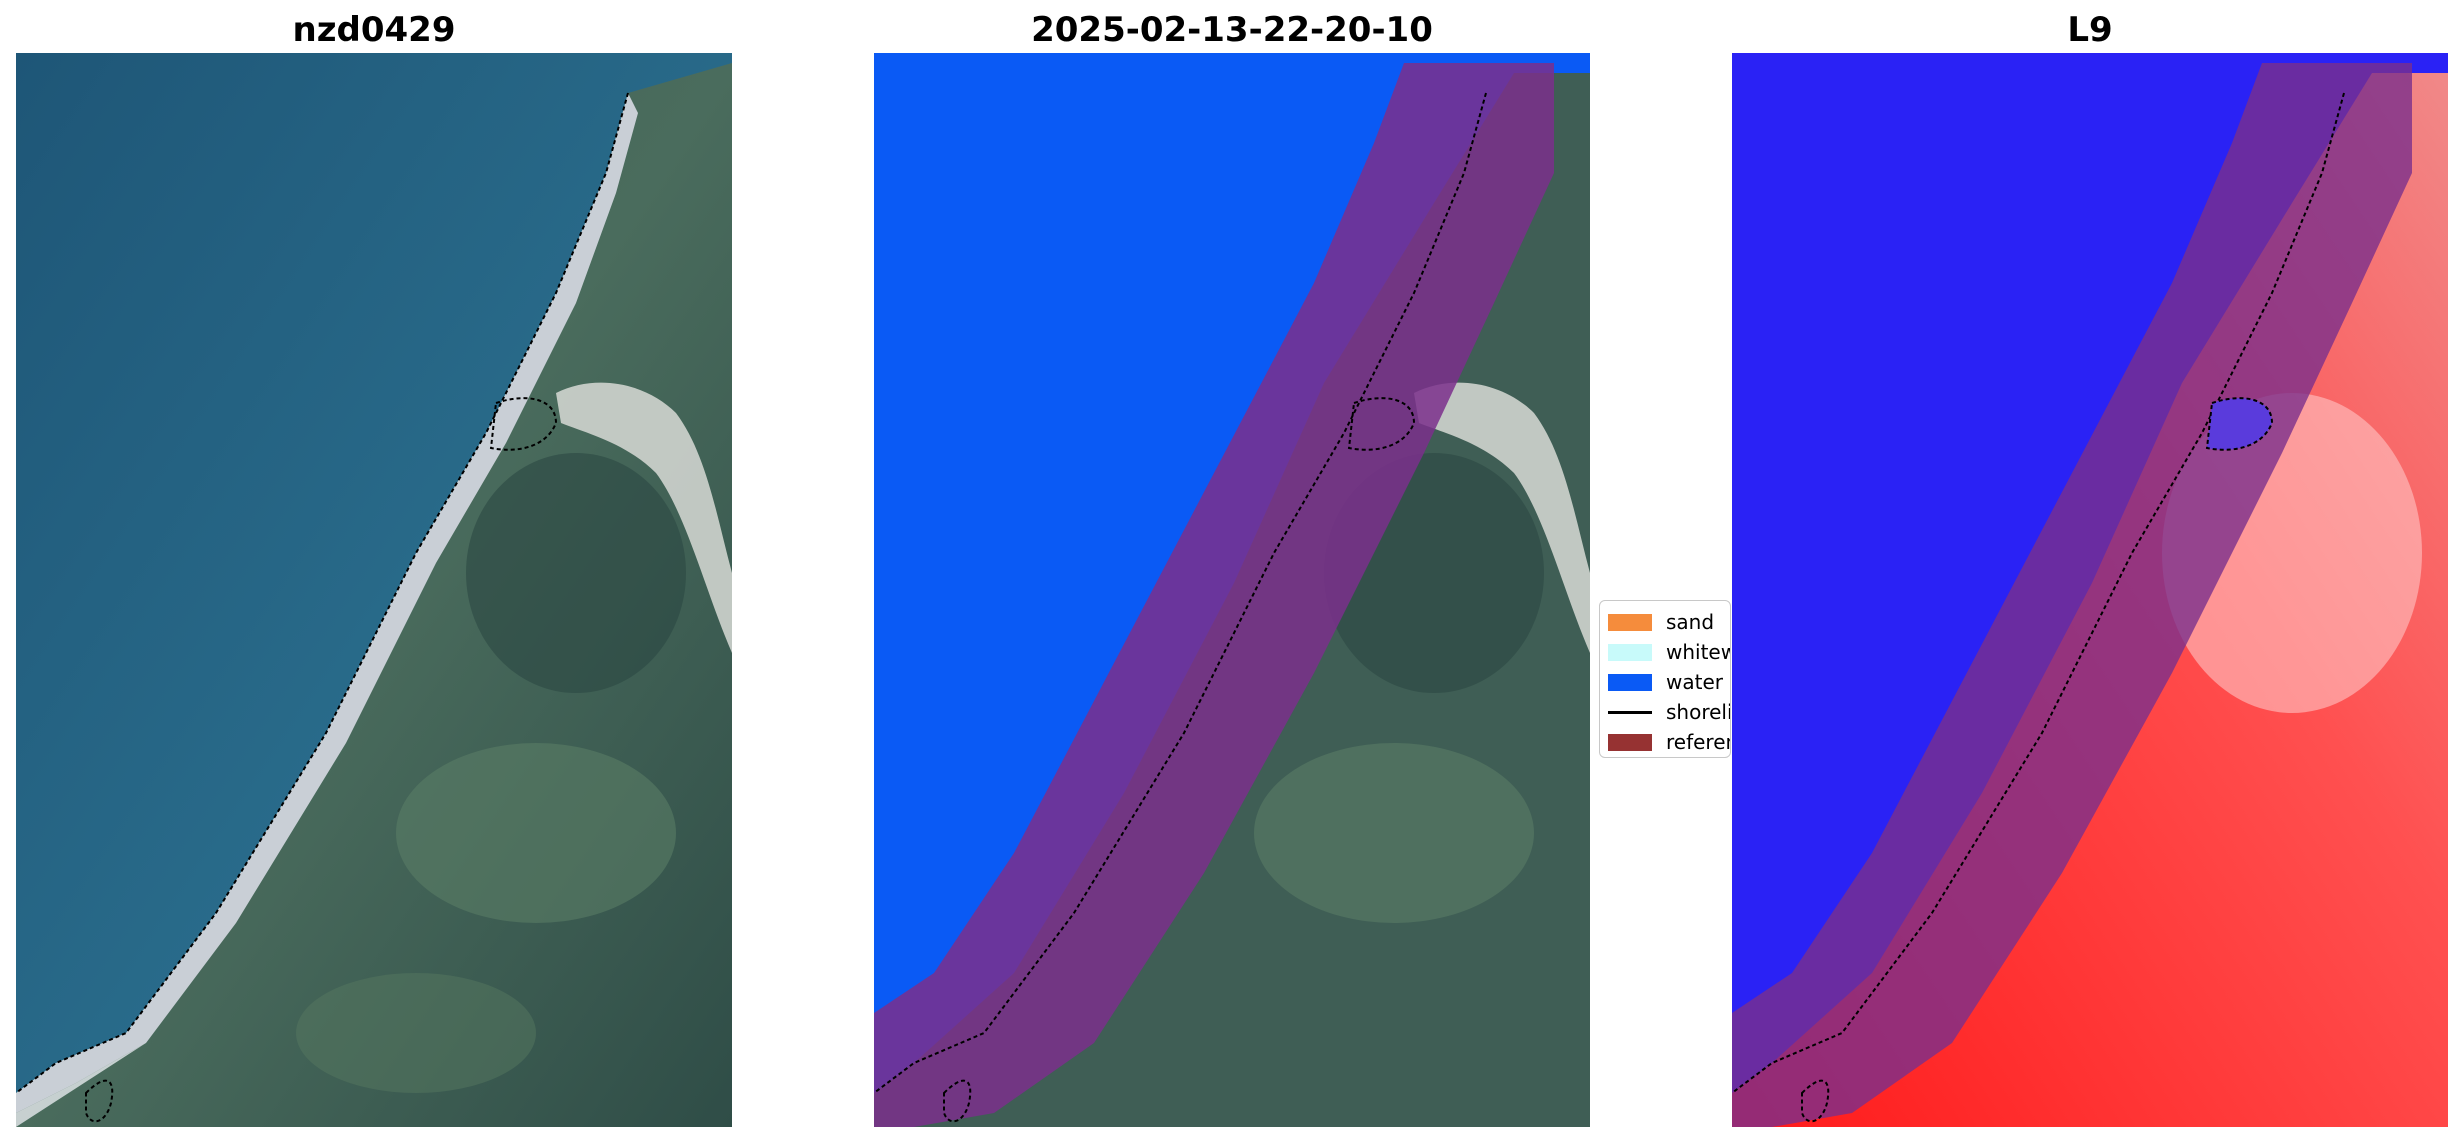 This screenshot has height=1140, width=2460. I want to click on legend-label: shoreline, so click(1698, 712).